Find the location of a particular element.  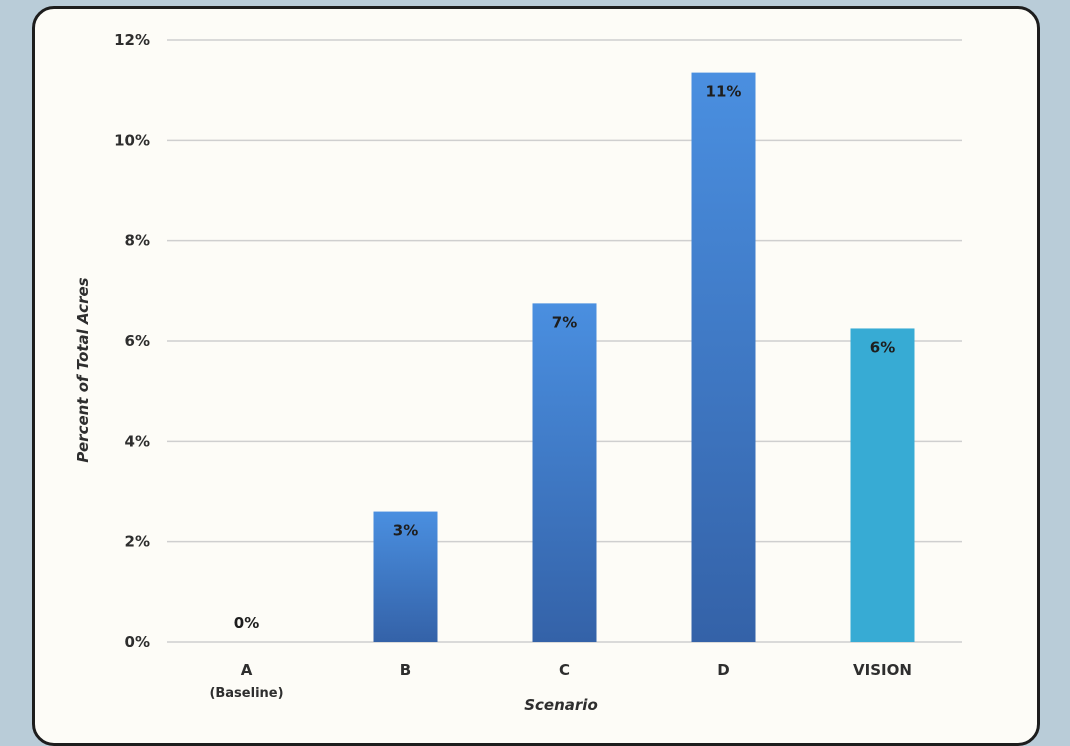

y-axis: 0% 2% 4% 6% 8% 10% 12% is located at coordinates (132, 341).